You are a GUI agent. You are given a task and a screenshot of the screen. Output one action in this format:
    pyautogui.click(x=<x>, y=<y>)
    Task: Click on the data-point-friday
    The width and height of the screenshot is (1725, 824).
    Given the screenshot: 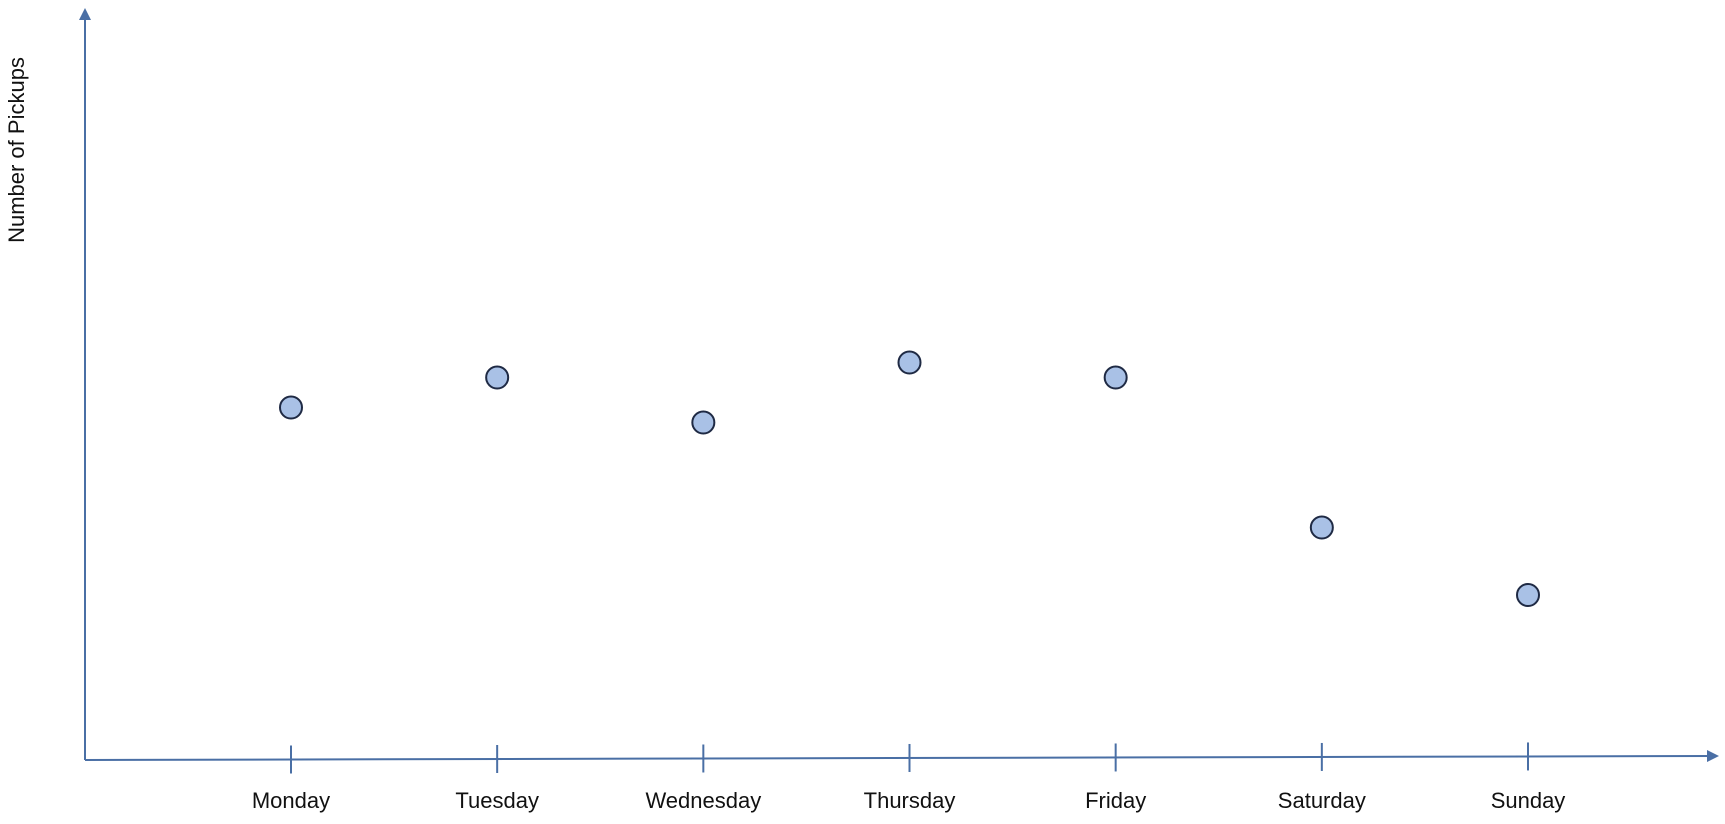 What is the action you would take?
    pyautogui.click(x=1115, y=377)
    